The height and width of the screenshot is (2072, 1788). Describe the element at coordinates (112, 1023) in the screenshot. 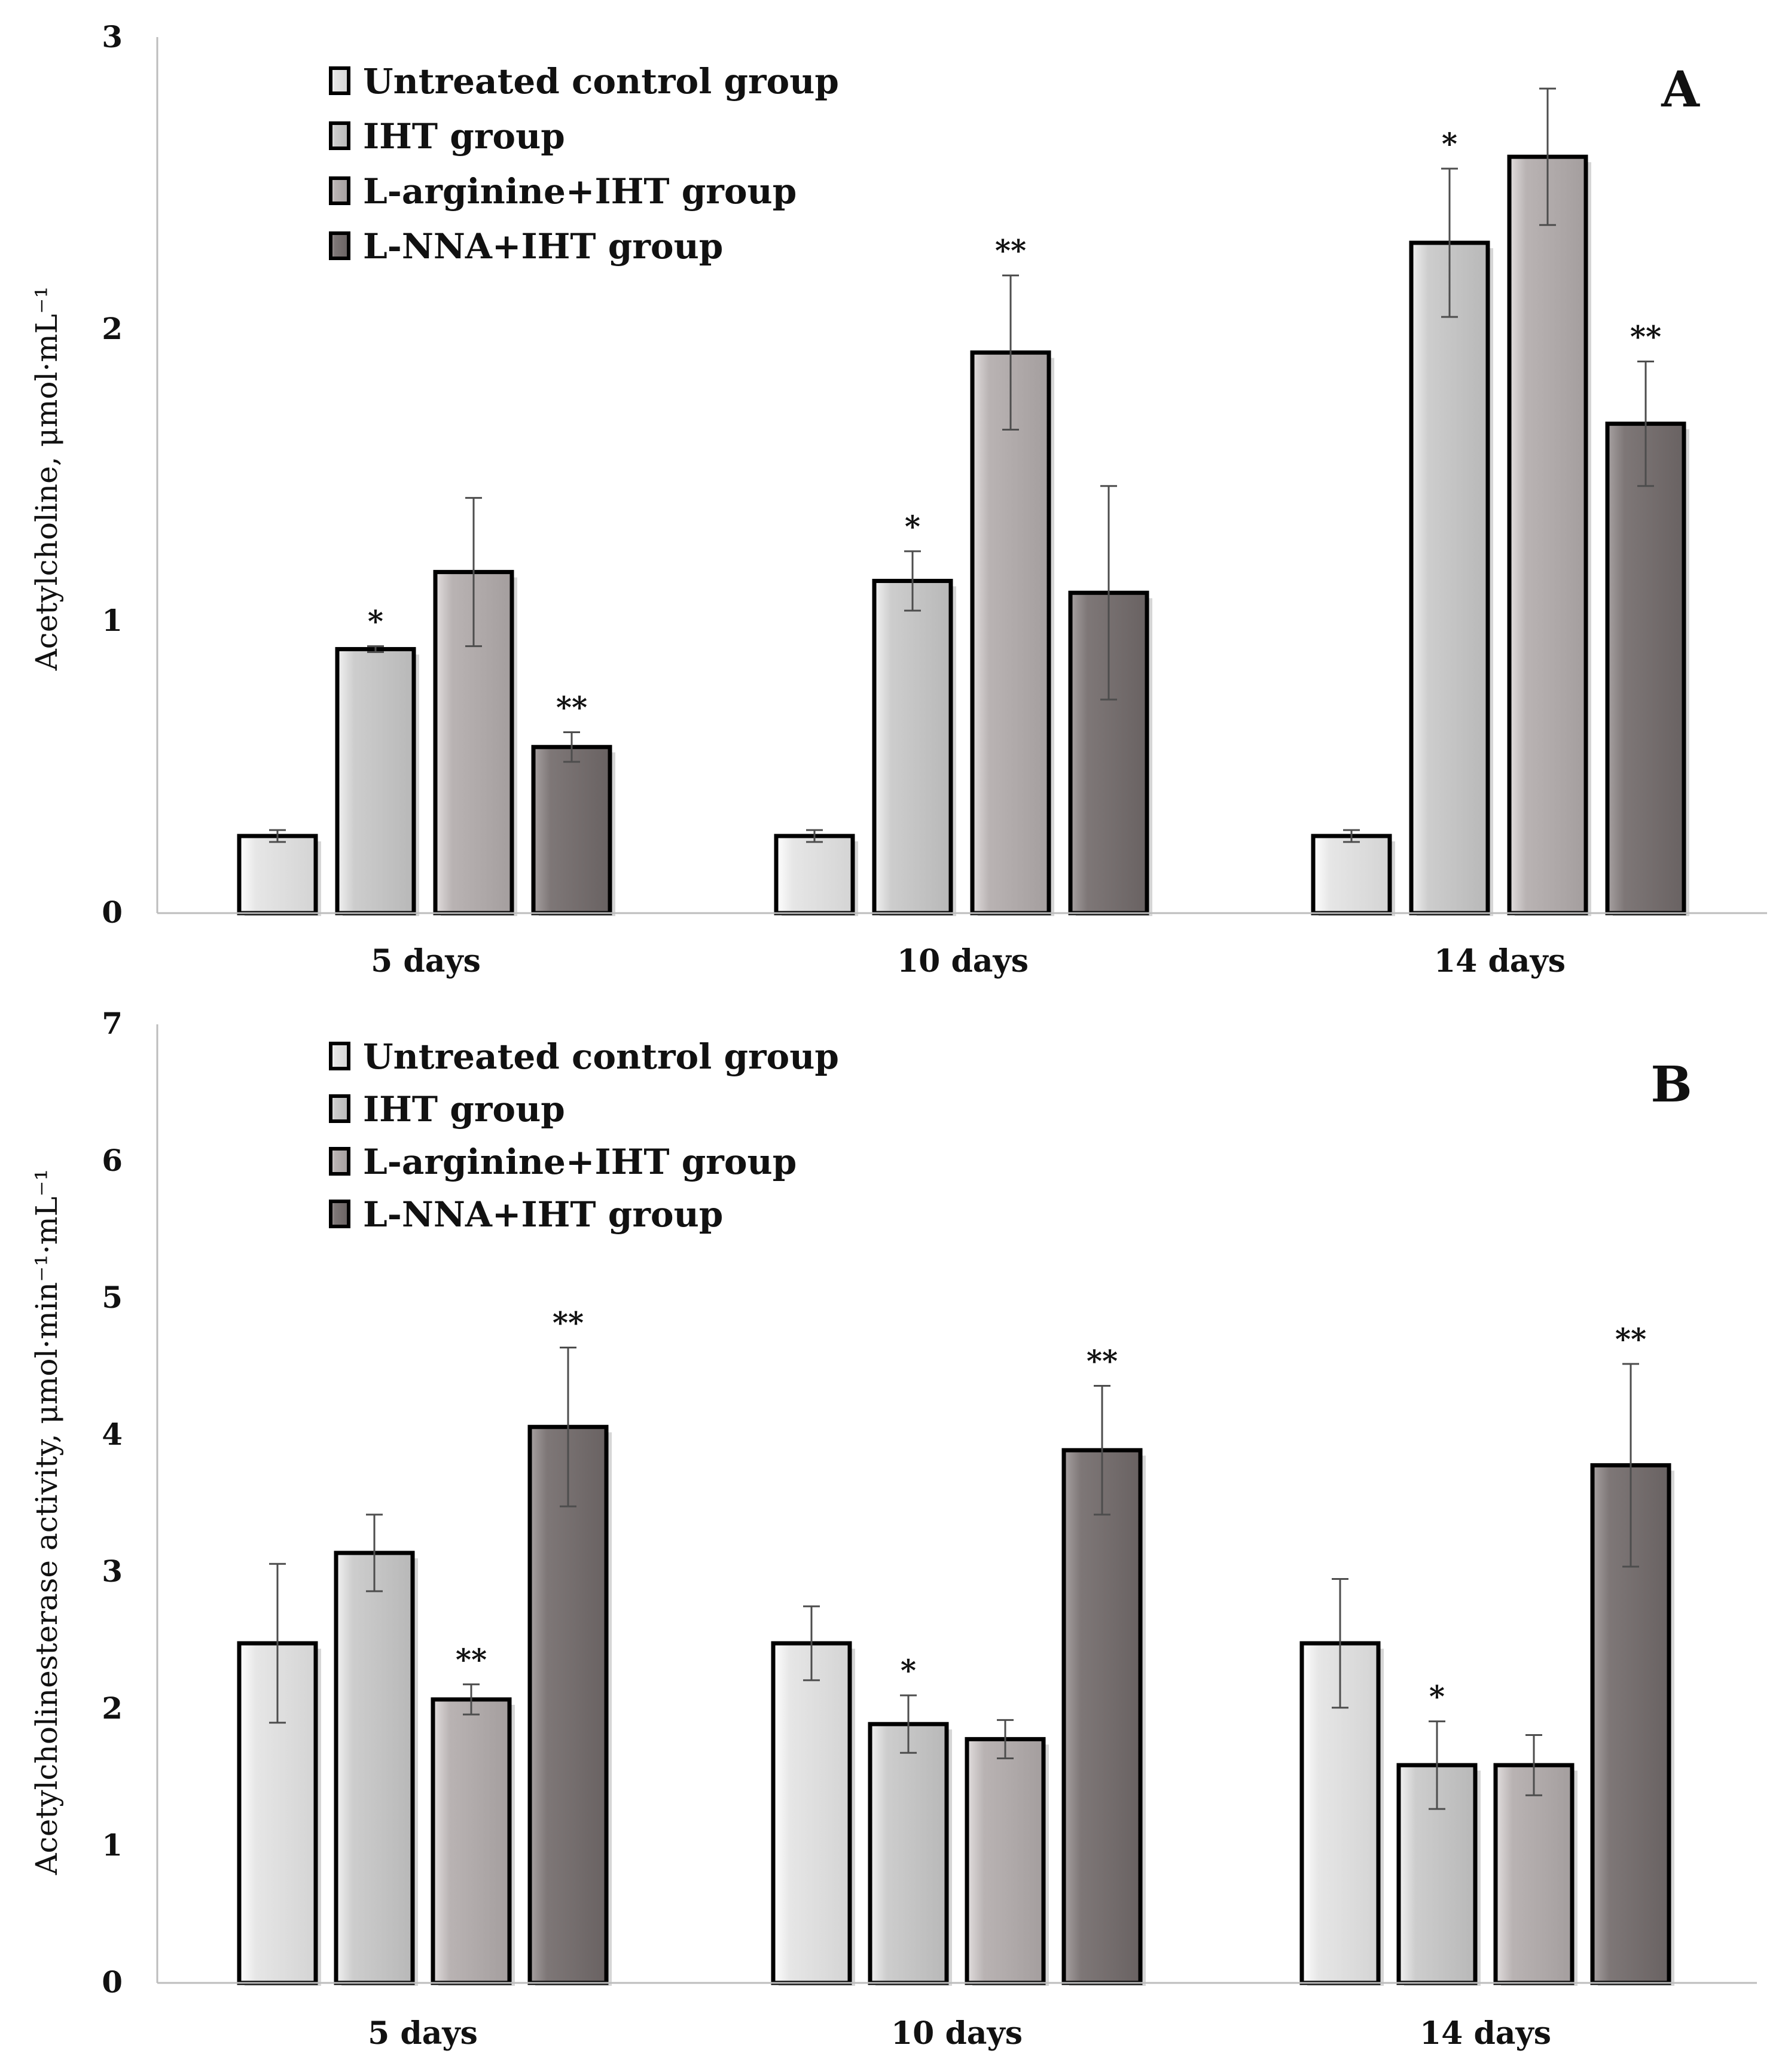

I see `y-tick-label: 7` at that location.